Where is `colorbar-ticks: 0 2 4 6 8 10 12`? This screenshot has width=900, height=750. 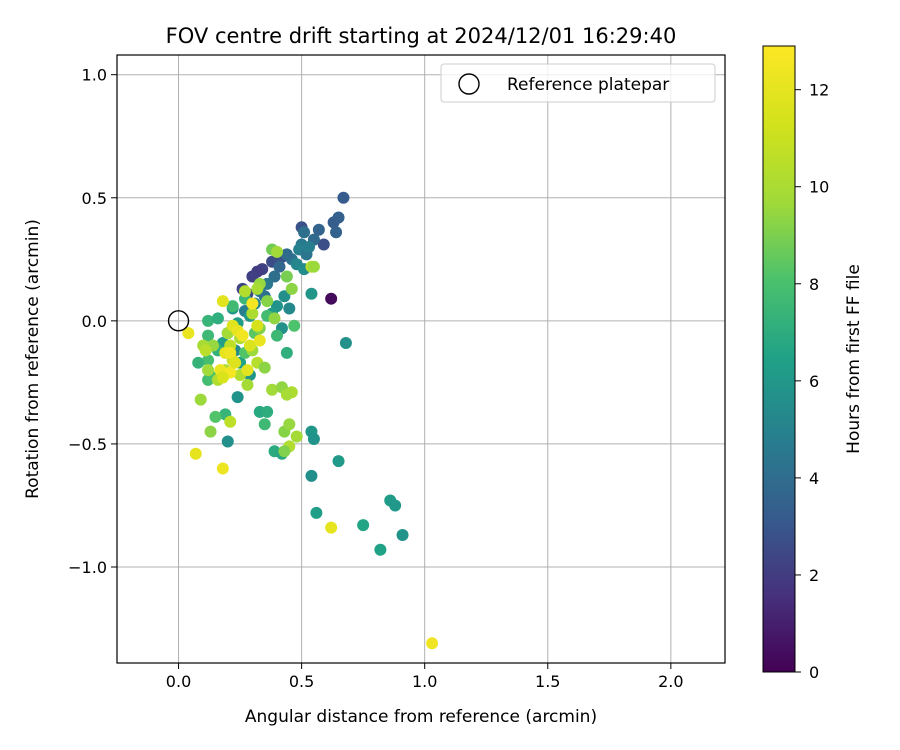
colorbar-ticks: 0 2 4 6 8 10 12 is located at coordinates (812, 381).